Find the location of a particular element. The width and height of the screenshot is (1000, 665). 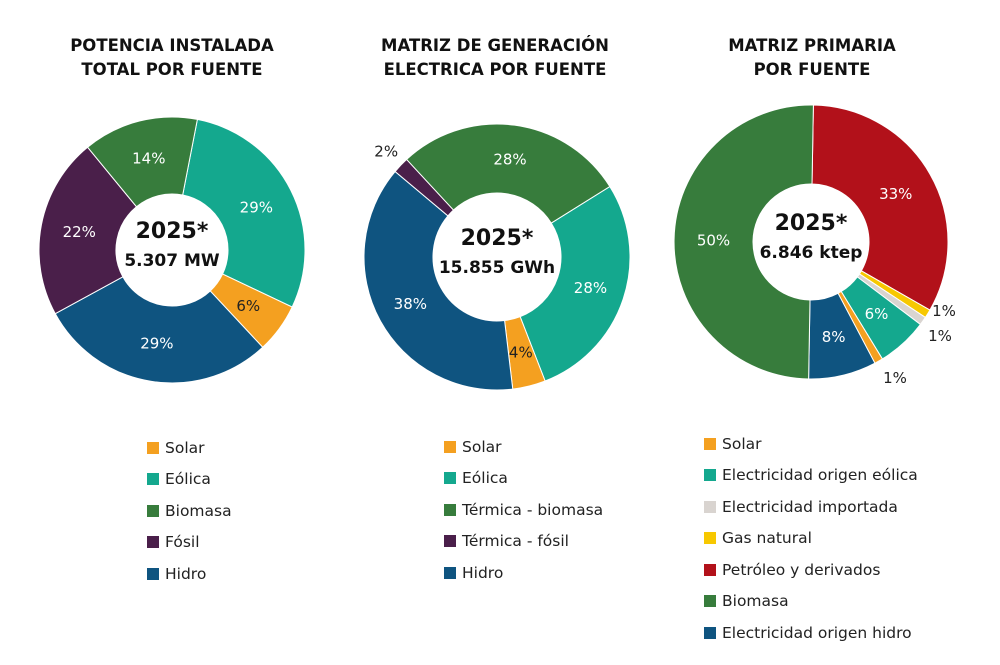

data-label: 14% is located at coordinates (148, 158).